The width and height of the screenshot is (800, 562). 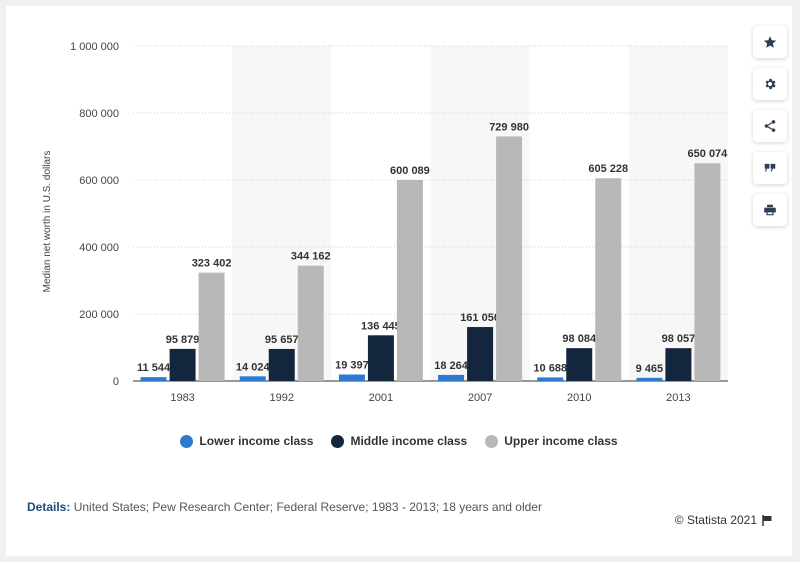 I want to click on data-label: 600 089, so click(x=410, y=171).